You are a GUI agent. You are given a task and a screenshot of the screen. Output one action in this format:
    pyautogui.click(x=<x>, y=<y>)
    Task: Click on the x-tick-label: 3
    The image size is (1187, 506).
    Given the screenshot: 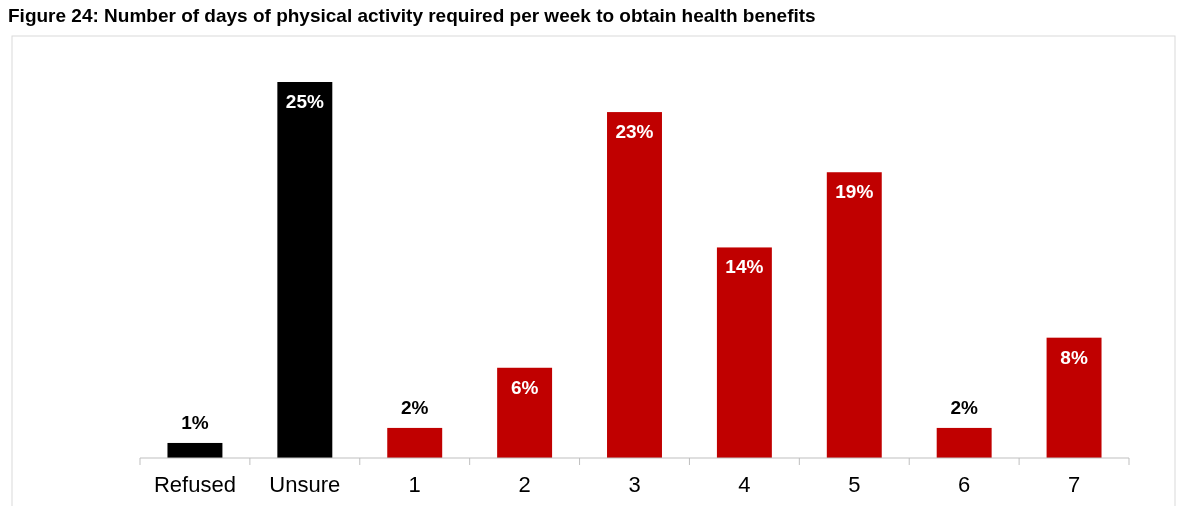 What is the action you would take?
    pyautogui.click(x=634, y=484)
    